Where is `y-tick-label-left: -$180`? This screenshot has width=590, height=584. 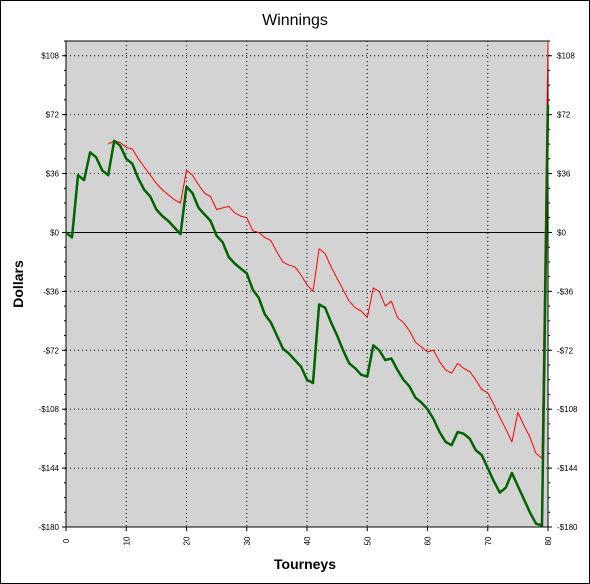
y-tick-label-left: -$180 is located at coordinates (49, 527).